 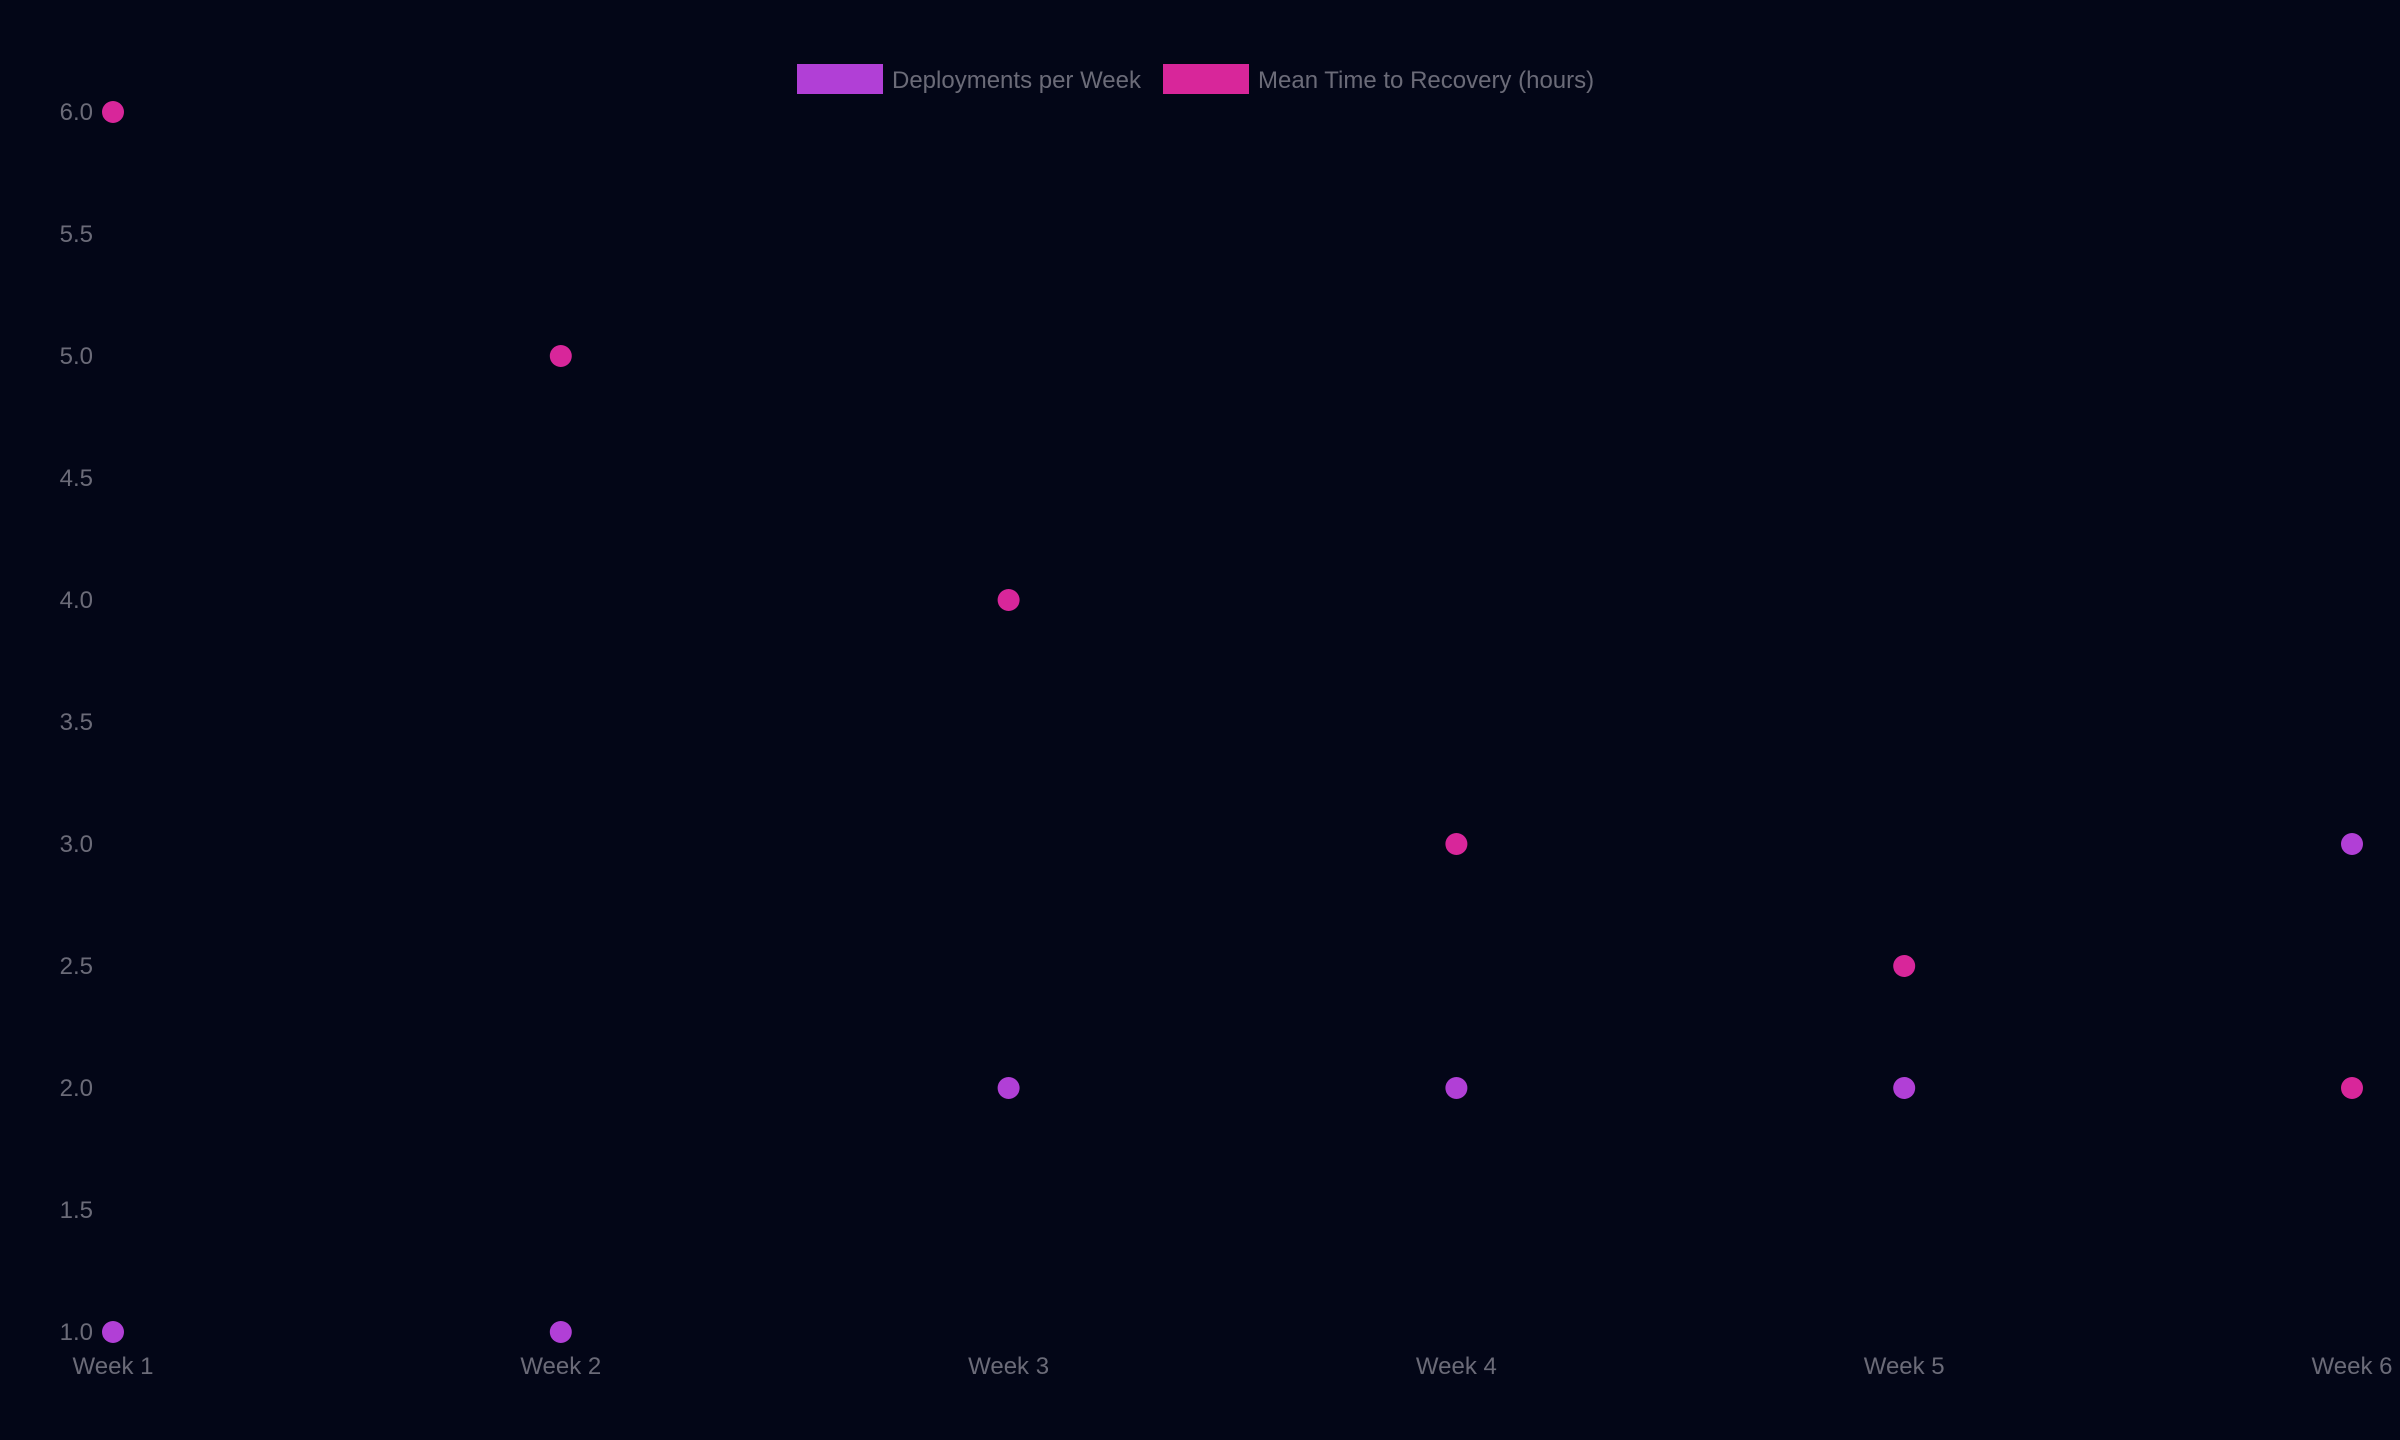 I want to click on x-tick-label: Week 5, so click(x=1904, y=1366).